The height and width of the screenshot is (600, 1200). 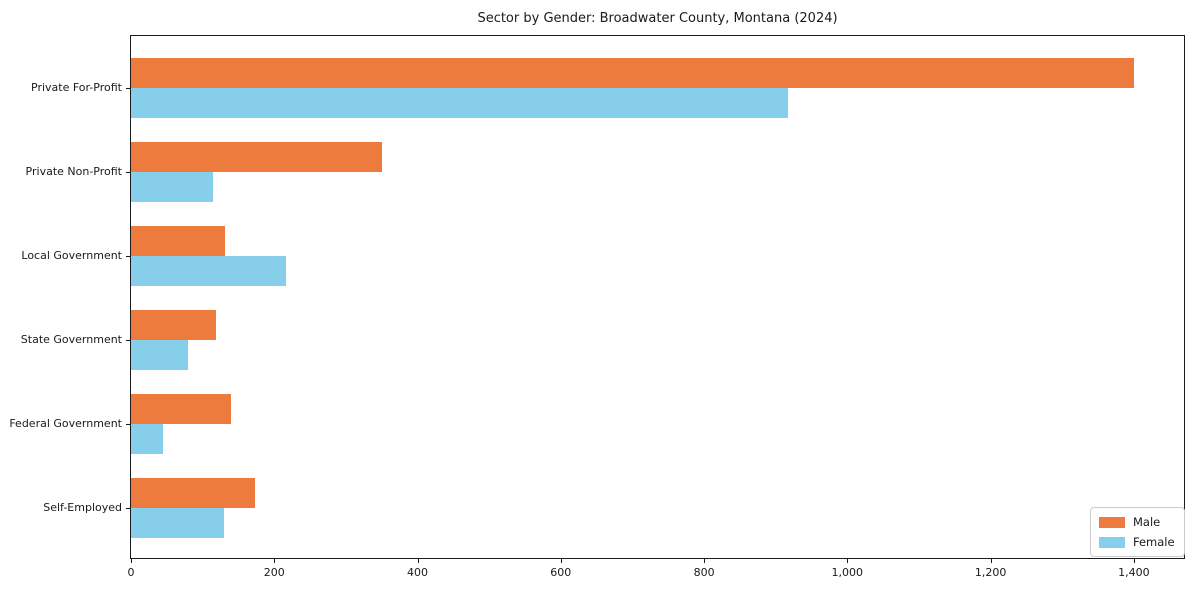 What do you see at coordinates (71, 255) in the screenshot?
I see `y-tick-label: Local Government` at bounding box center [71, 255].